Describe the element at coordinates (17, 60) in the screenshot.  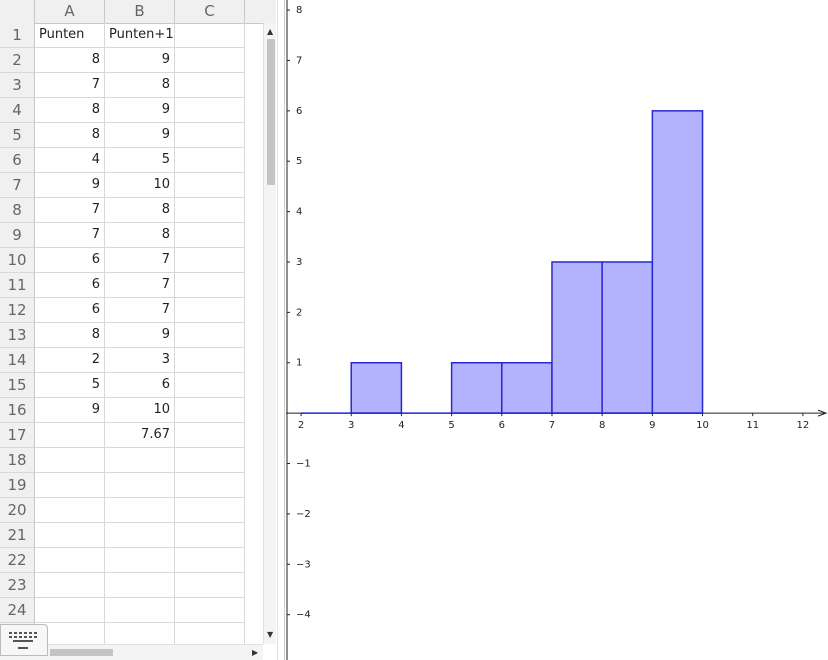
I see `row-header: 2` at that location.